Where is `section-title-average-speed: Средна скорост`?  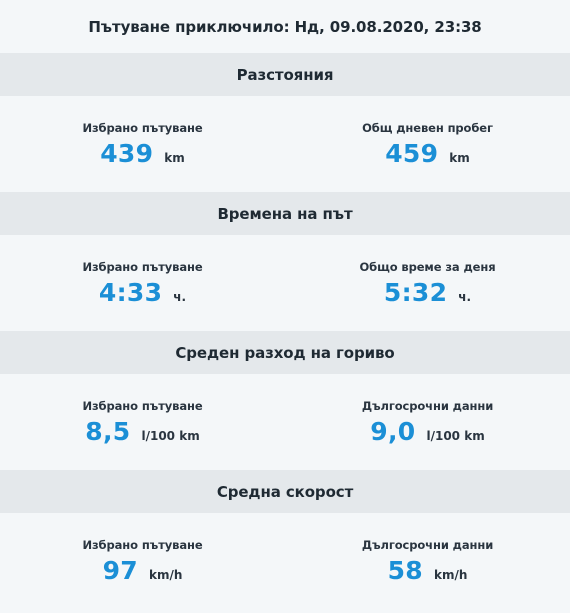 section-title-average-speed: Средна скорост is located at coordinates (285, 491).